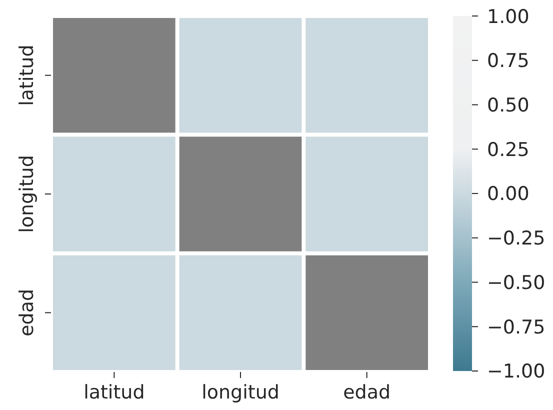 This screenshot has height=410, width=553. What do you see at coordinates (508, 194) in the screenshot?
I see `color-bar-label: 0.00` at bounding box center [508, 194].